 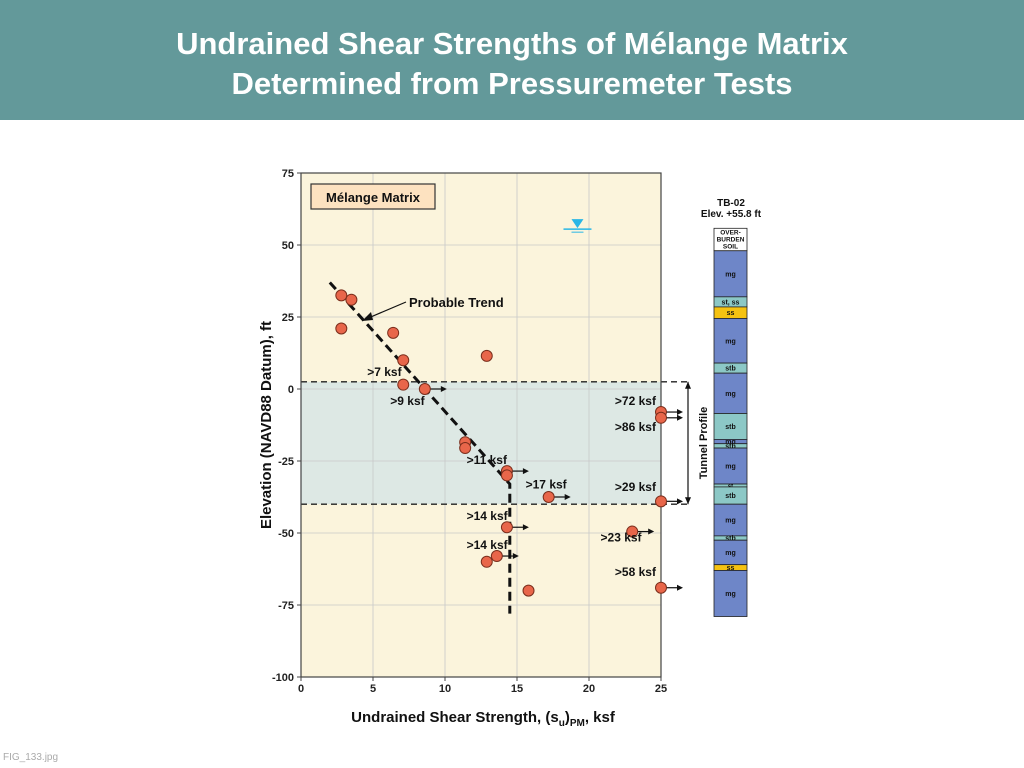 What do you see at coordinates (456, 302) in the screenshot?
I see `trend-label: Probable Trend` at bounding box center [456, 302].